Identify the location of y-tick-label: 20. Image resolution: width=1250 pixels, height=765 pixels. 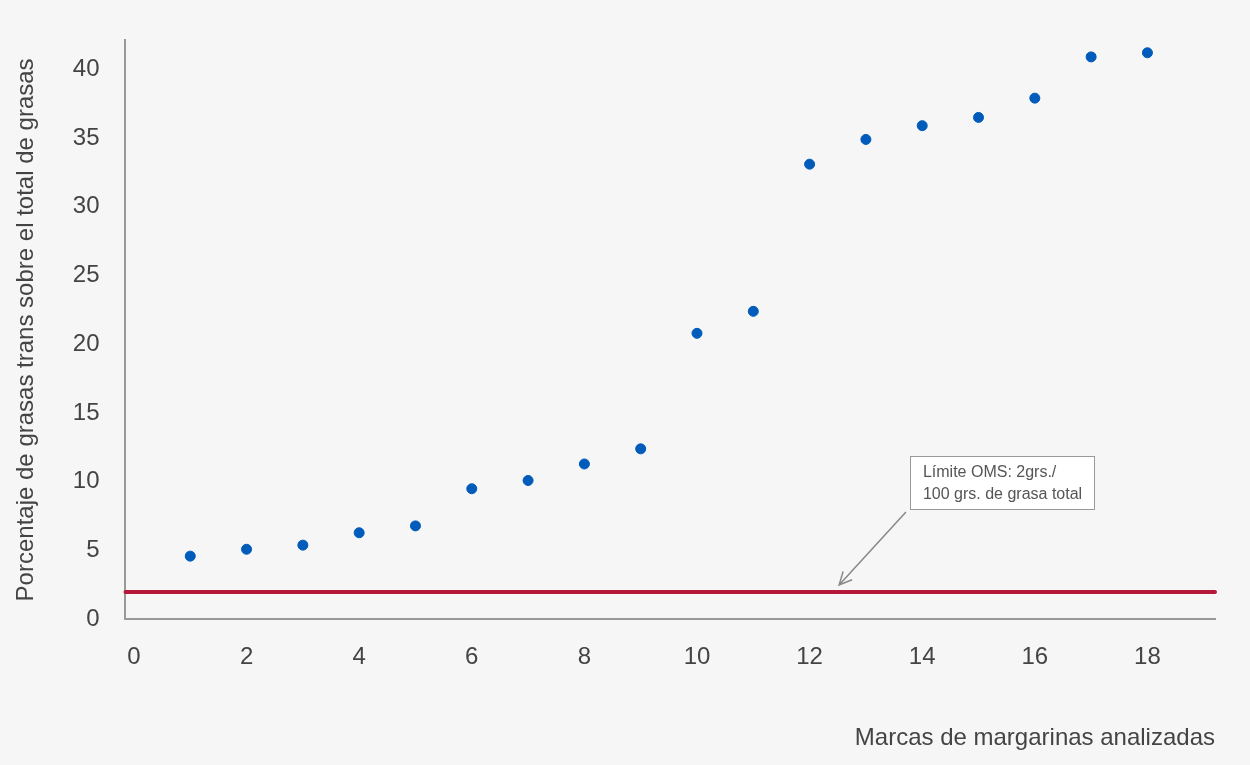
(86, 342).